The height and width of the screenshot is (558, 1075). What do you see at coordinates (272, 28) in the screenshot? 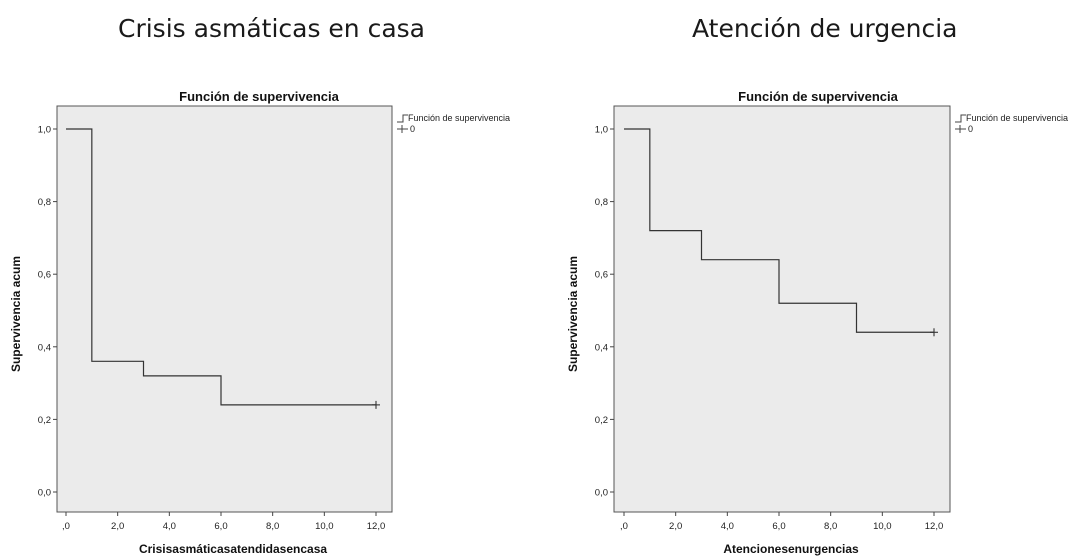
I see `left-panel-heading: Crisis asmáticas en casa` at bounding box center [272, 28].